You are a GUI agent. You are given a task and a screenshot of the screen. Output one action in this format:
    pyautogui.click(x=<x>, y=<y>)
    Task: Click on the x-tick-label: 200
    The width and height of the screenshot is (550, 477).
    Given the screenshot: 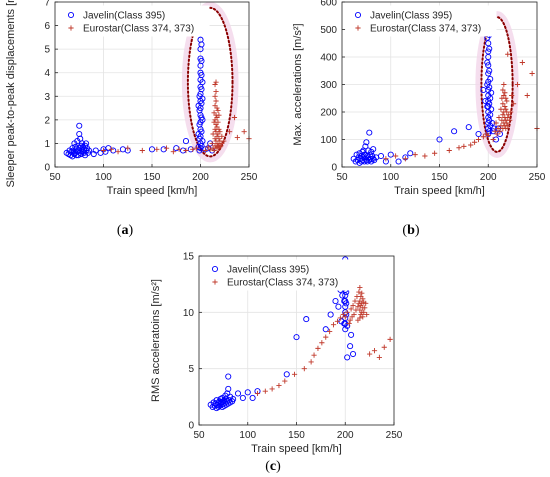 What is the action you would take?
    pyautogui.click(x=345, y=435)
    